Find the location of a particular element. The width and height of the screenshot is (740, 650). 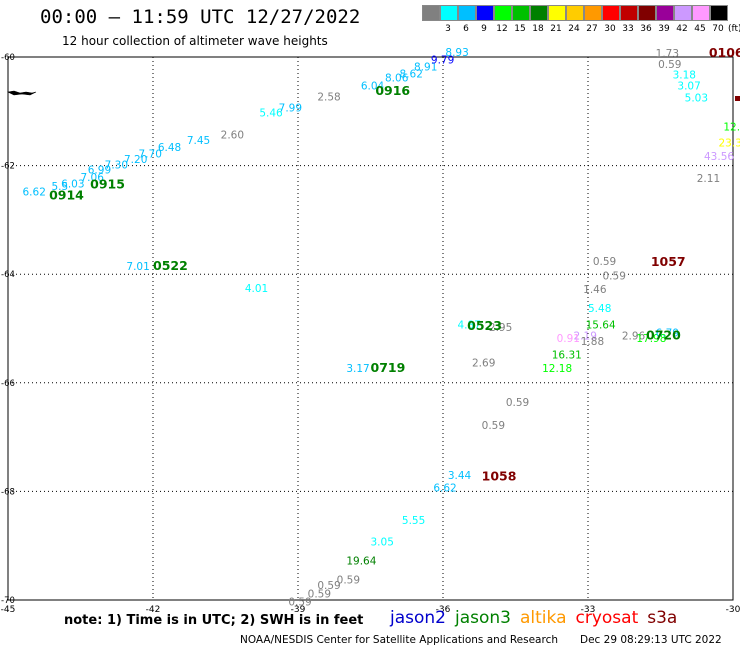

legend-label: 21 is located at coordinates (556, 29).